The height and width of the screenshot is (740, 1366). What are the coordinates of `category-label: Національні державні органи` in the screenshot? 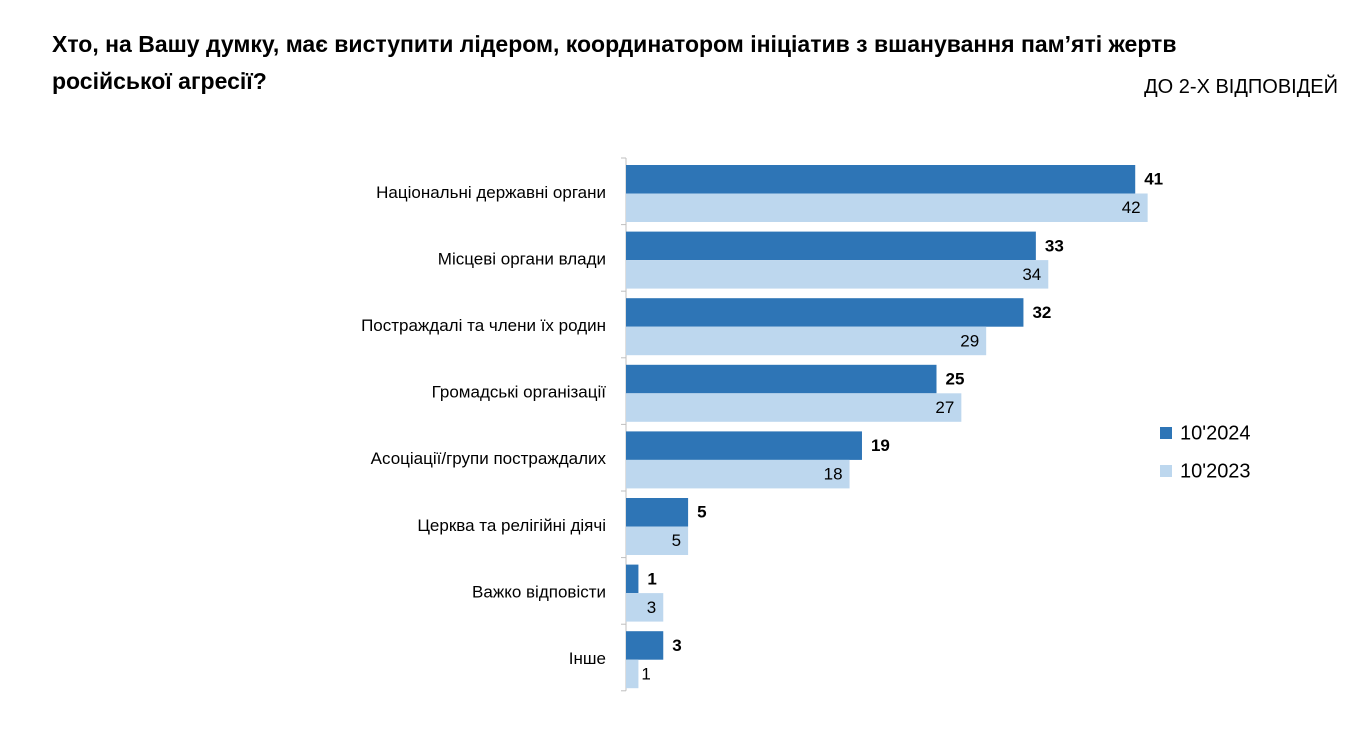 It's located at (491, 192).